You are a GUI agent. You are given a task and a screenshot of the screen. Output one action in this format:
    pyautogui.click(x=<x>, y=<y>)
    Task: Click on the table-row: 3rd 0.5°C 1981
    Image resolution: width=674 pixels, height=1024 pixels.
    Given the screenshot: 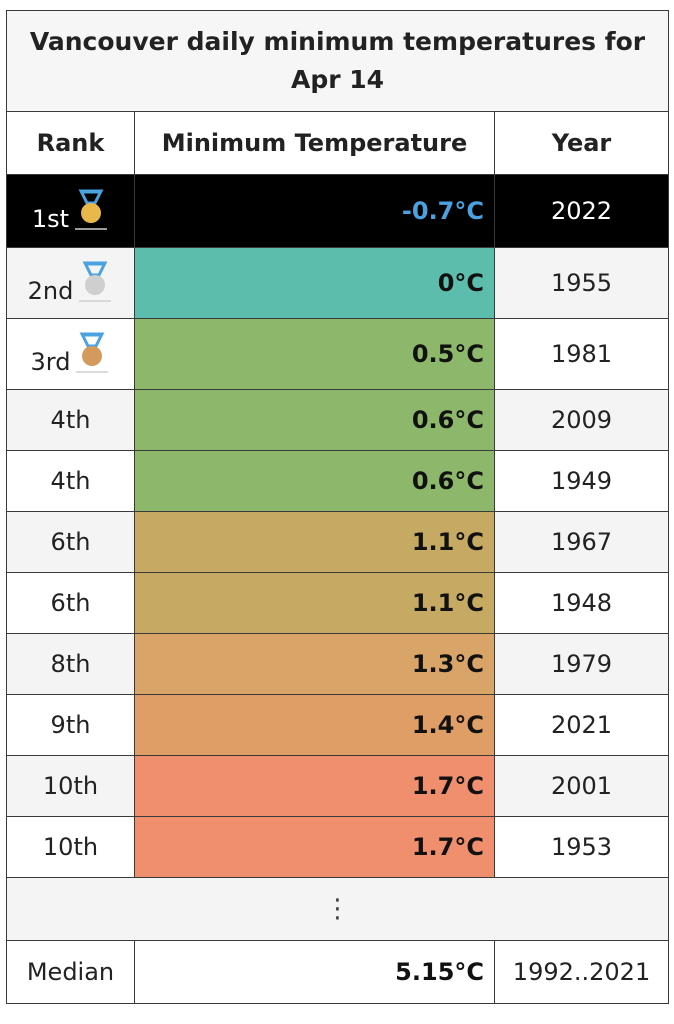 What is the action you would take?
    pyautogui.click(x=338, y=354)
    